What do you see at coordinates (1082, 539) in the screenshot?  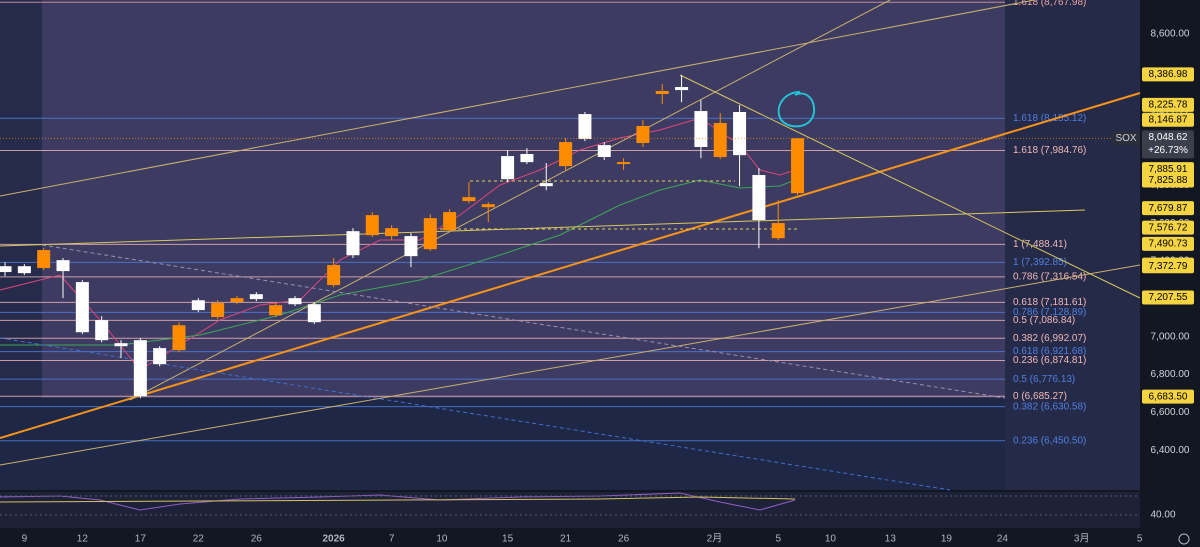 I see `x-tick-label: 3月` at bounding box center [1082, 539].